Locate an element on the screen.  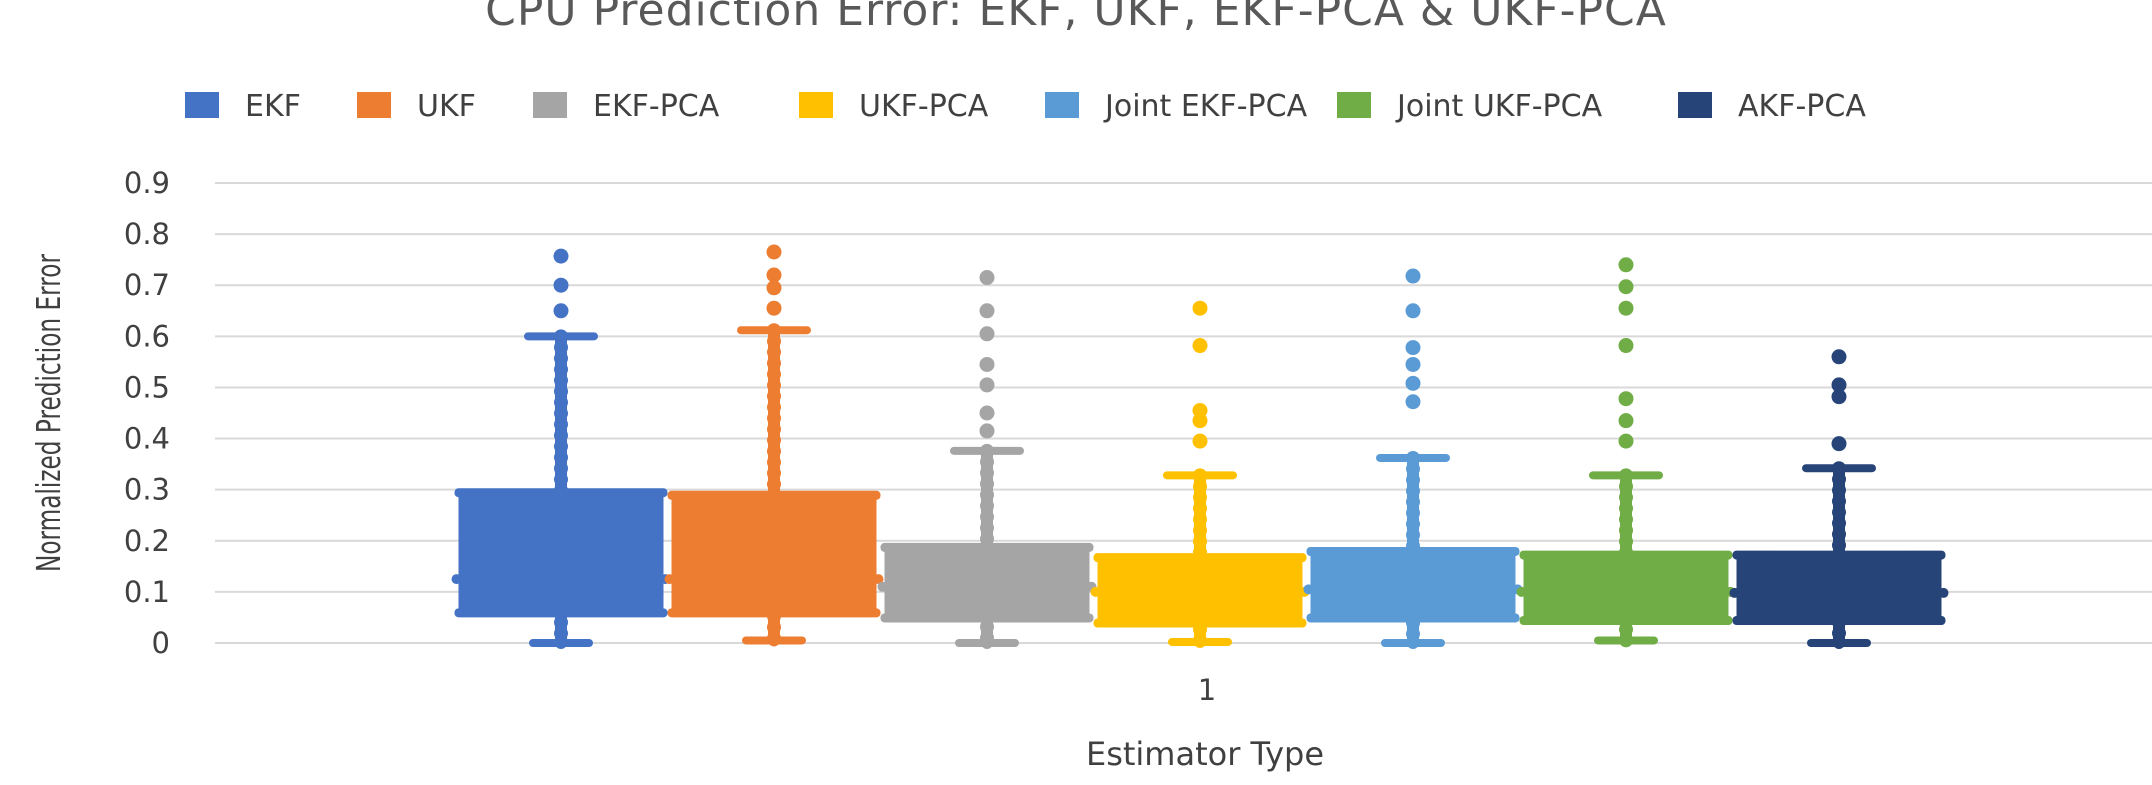
legend-label: UKF is located at coordinates (446, 106).